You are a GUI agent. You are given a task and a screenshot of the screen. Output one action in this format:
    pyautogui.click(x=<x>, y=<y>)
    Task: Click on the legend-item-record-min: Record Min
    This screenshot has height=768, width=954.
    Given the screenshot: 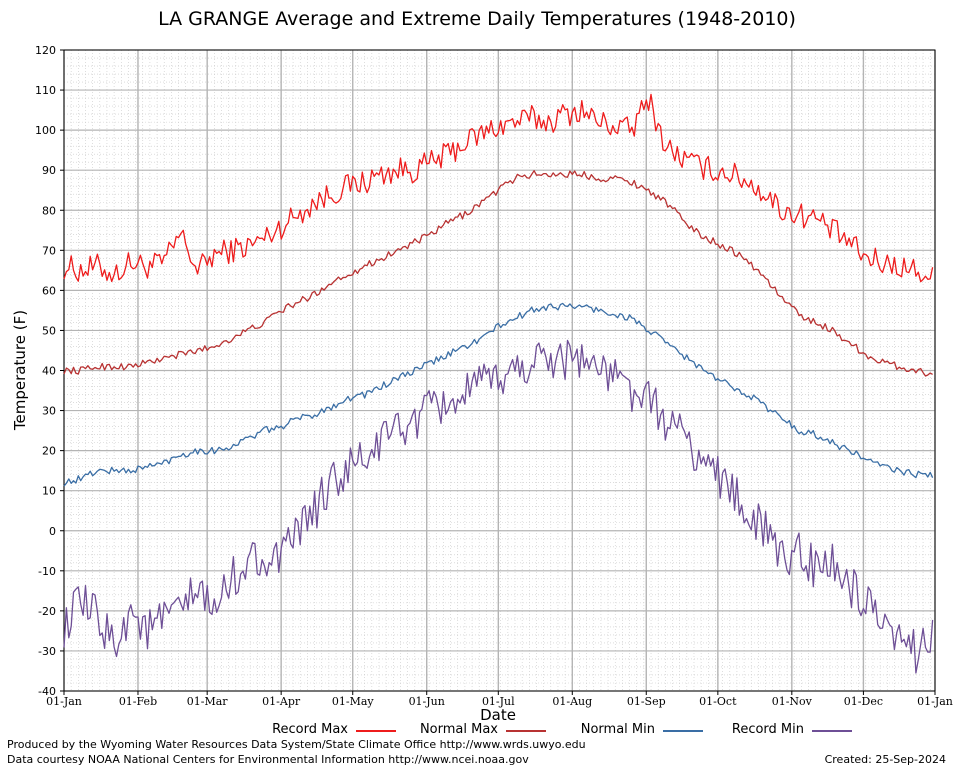 What is the action you would take?
    pyautogui.click(x=773, y=730)
    